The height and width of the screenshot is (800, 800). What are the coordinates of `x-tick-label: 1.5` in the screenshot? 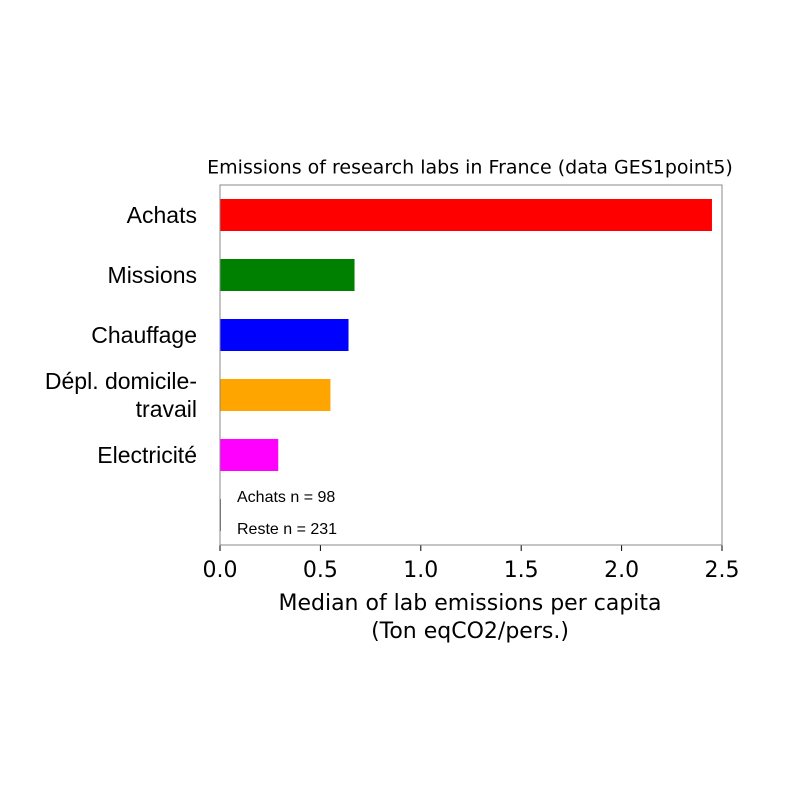 It's located at (521, 570).